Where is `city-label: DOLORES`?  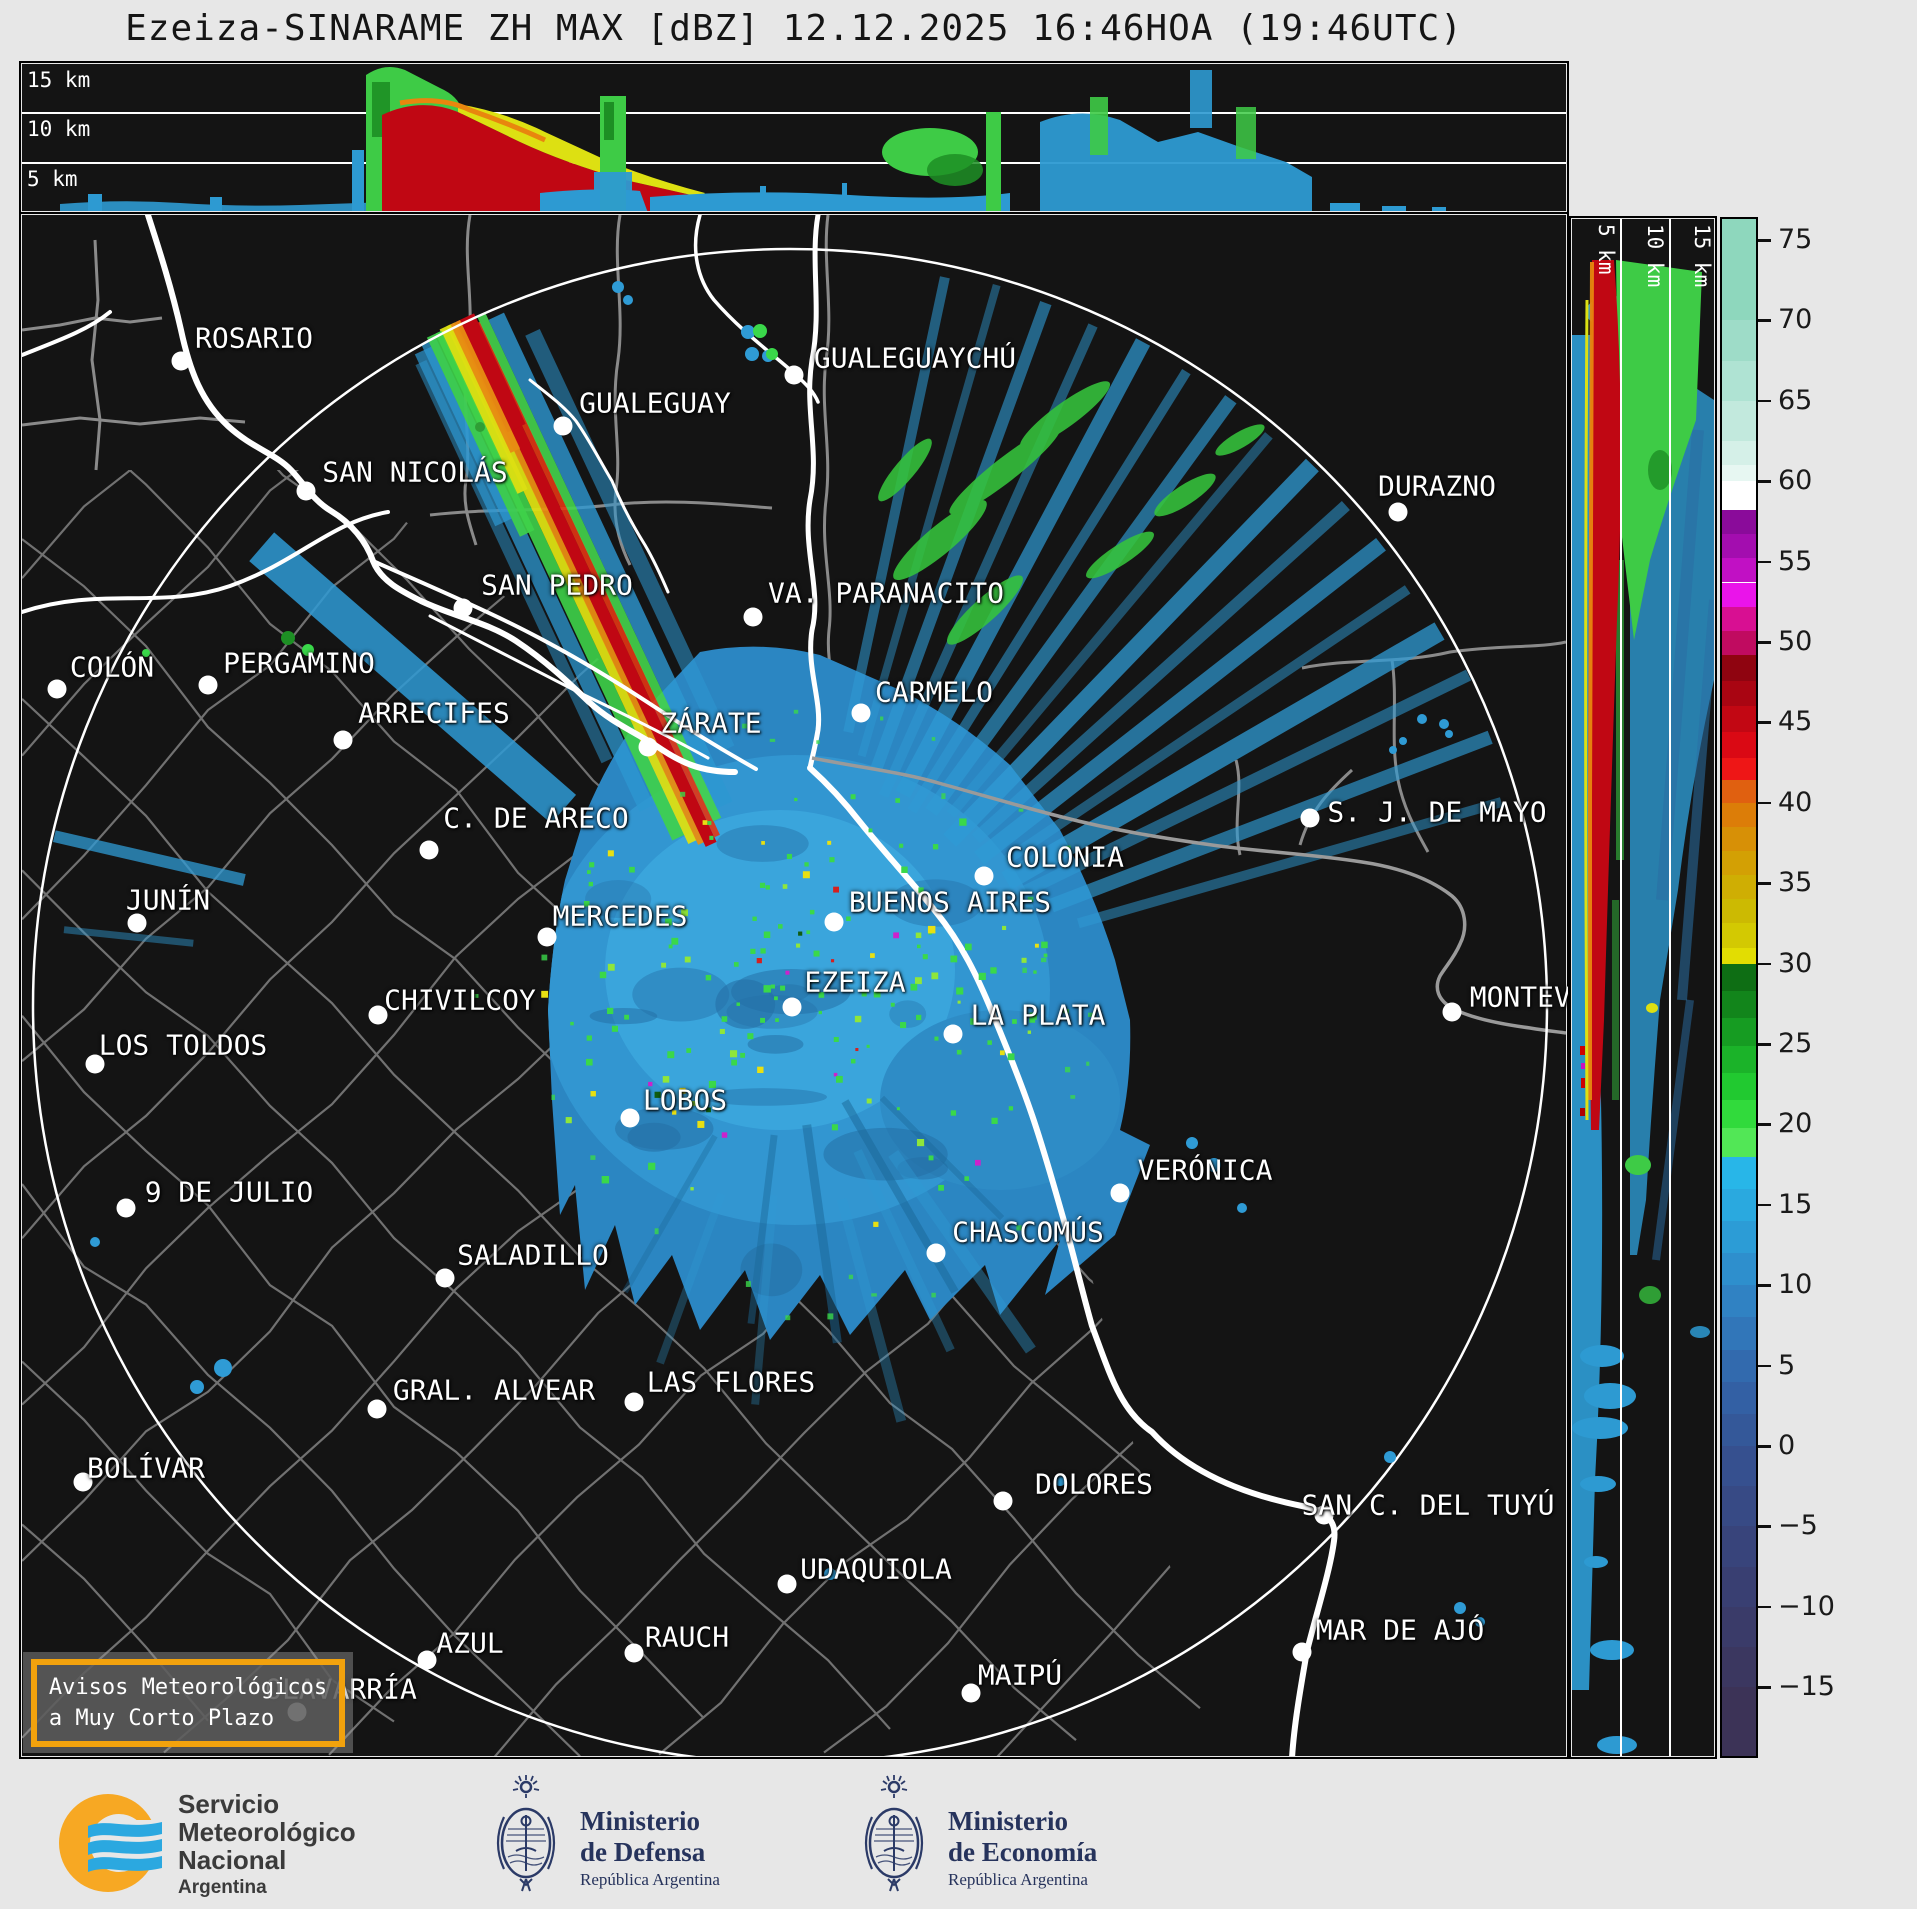
city-label: DOLORES is located at coordinates (1094, 1484).